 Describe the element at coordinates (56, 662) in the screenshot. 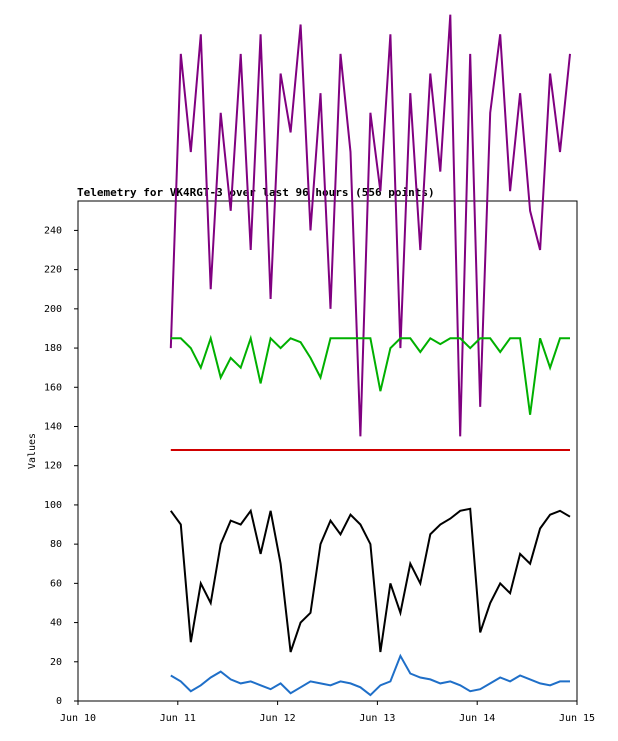

I see `y-tick-label: 20` at that location.